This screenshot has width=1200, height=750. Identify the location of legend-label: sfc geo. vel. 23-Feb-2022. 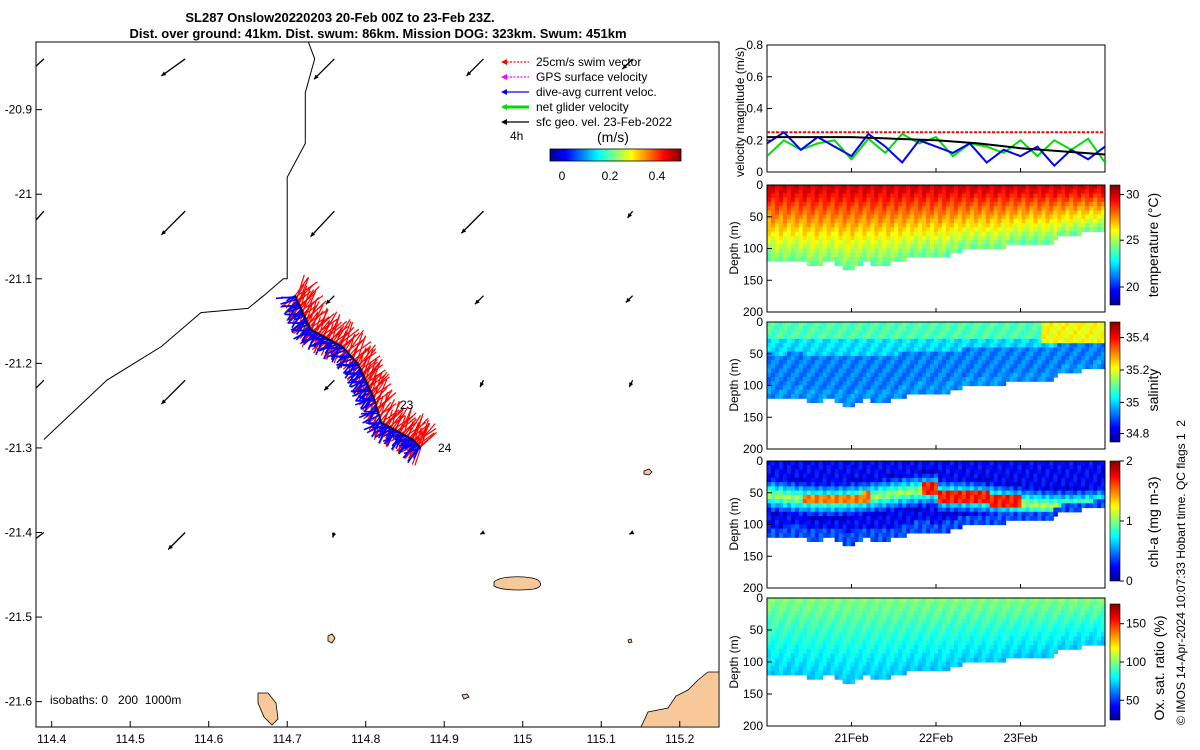
(604, 122).